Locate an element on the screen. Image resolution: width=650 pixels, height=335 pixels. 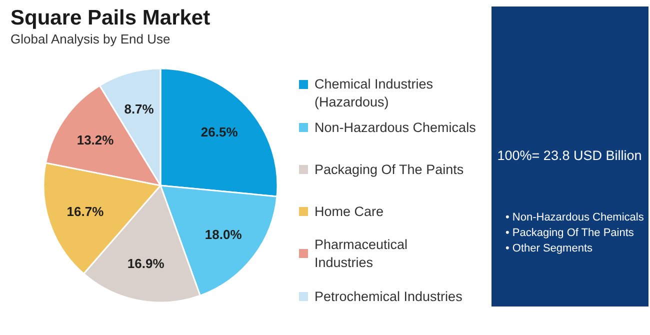
data-label: 13.2% is located at coordinates (95, 140).